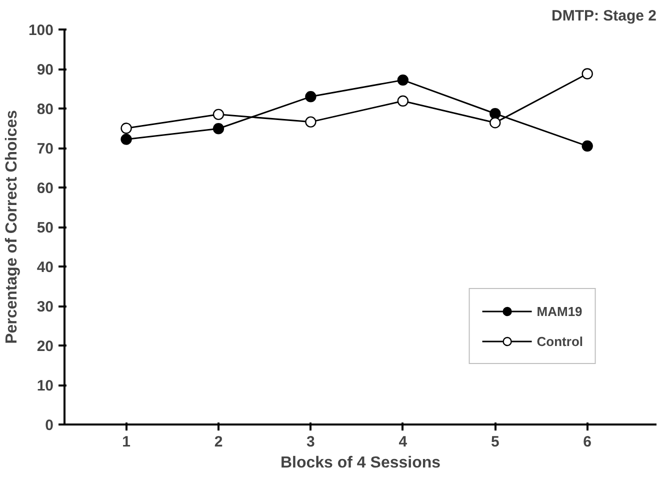 The image size is (664, 477). I want to click on x-tick-label: 3, so click(310, 442).